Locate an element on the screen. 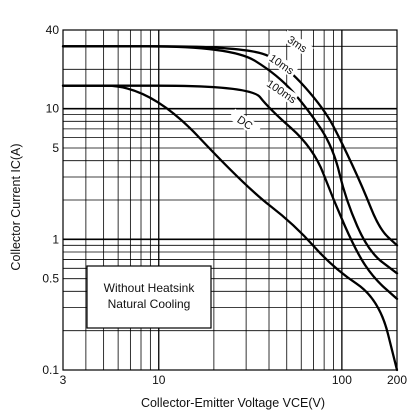  y-axis-ticks: 0.1 0.5 1 5 10 40 is located at coordinates (50, 200).